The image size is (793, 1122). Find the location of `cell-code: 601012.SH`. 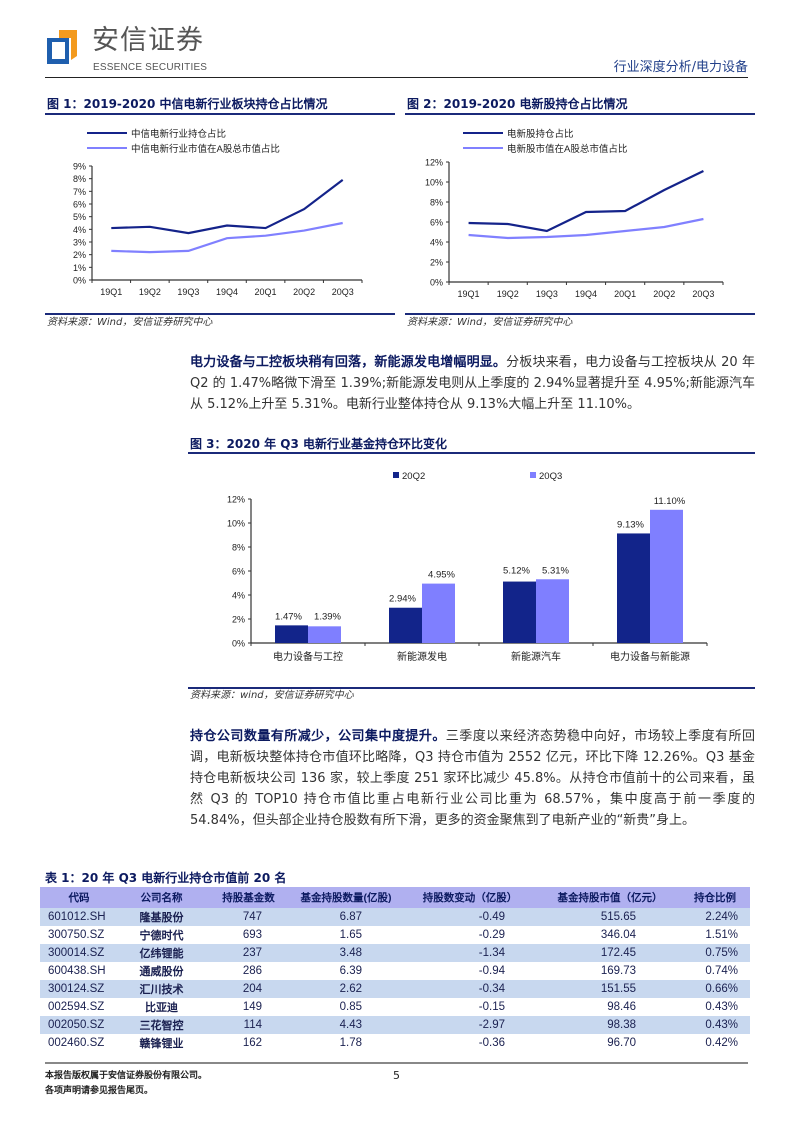

cell-code: 601012.SH is located at coordinates (79, 917).